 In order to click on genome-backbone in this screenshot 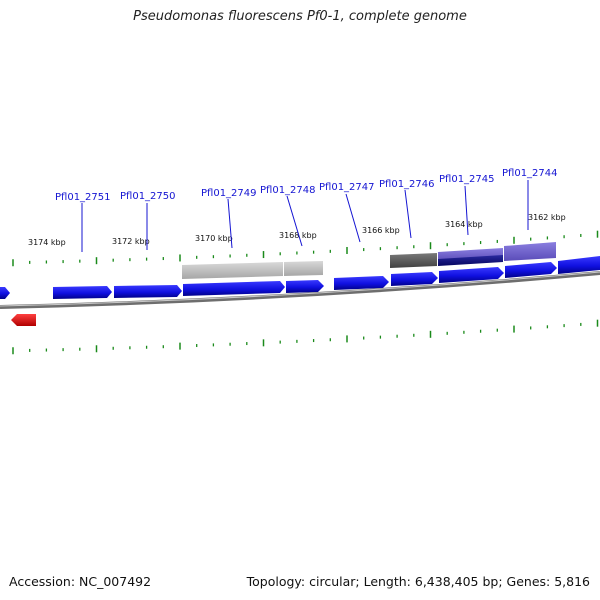, I will do `click(300, 290)`.